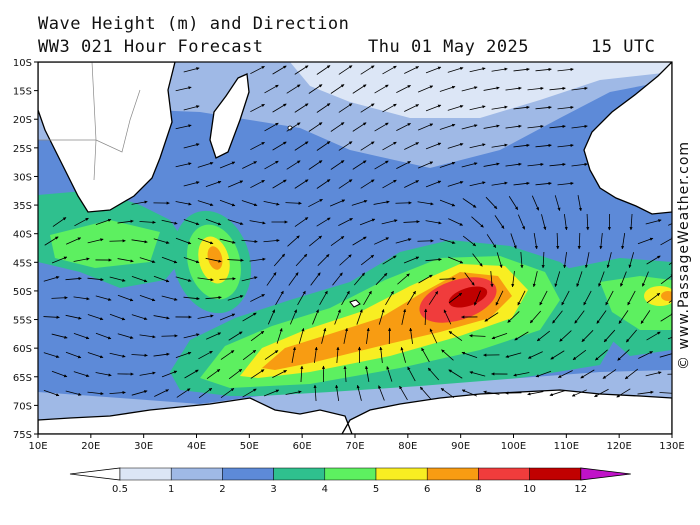 Image resolution: width=700 pixels, height=525 pixels. I want to click on legend-label: 0.5, so click(120, 489).